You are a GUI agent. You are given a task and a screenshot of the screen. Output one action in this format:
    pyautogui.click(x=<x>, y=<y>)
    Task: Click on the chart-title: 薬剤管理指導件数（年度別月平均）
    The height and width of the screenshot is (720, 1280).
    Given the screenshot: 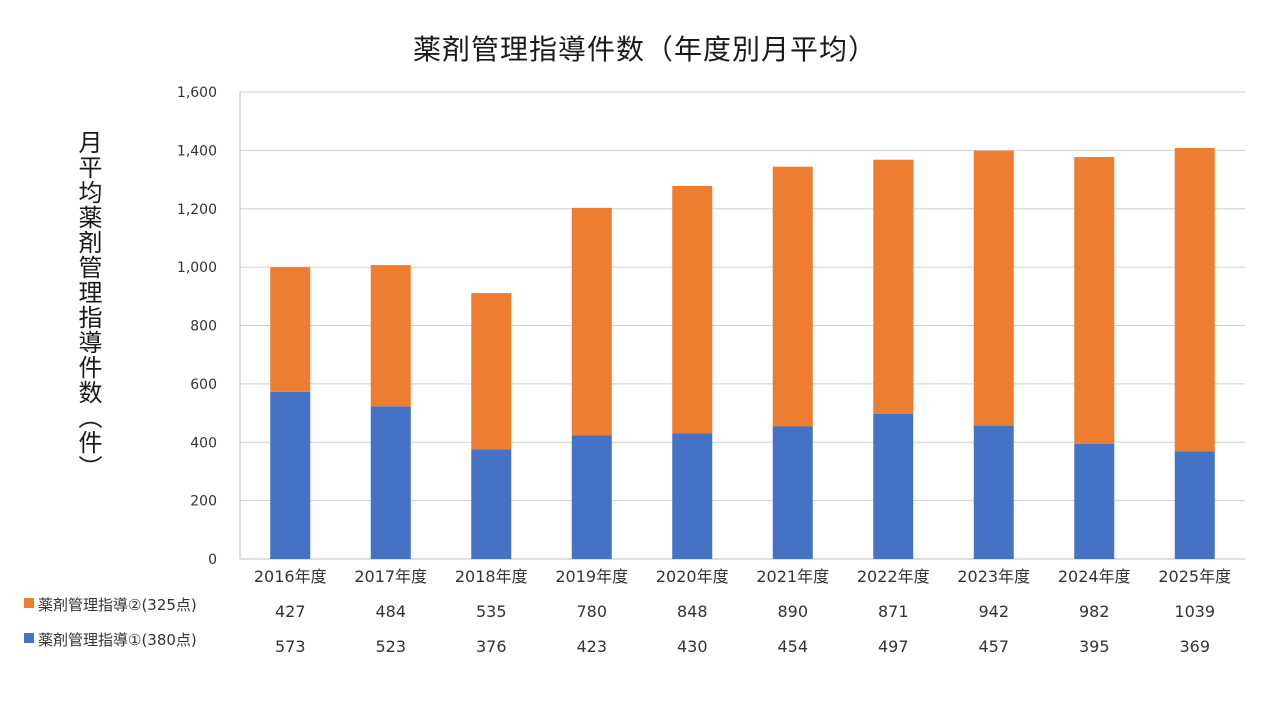 What is the action you would take?
    pyautogui.click(x=644, y=49)
    